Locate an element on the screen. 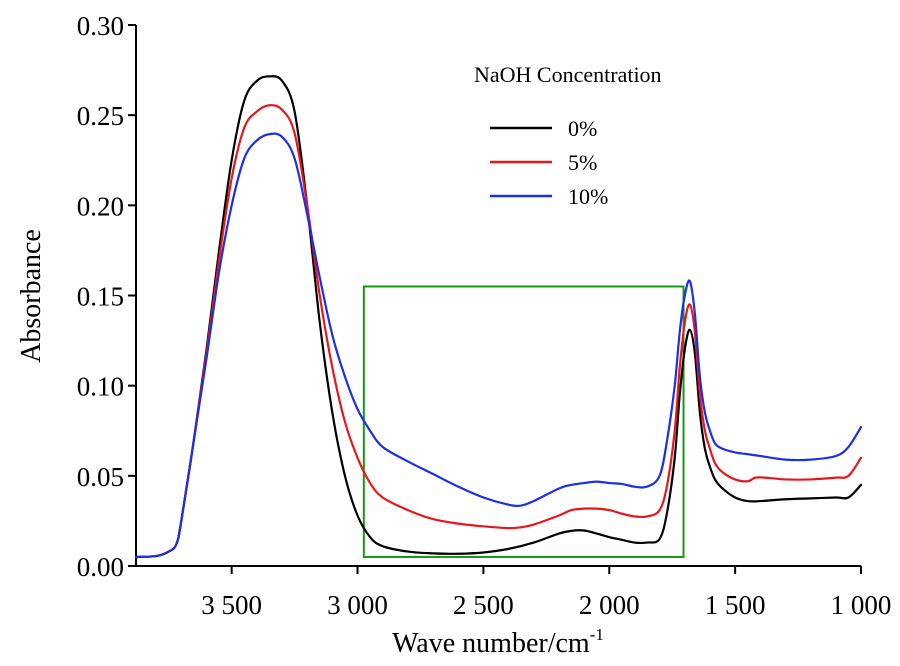 The image size is (900, 666). y-tick-label: 0.30 is located at coordinates (100, 26).